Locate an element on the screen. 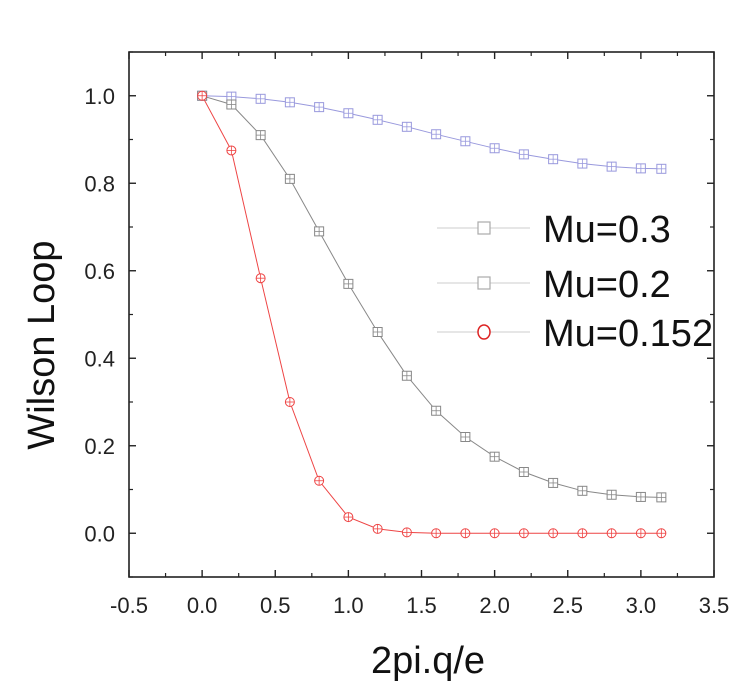 The height and width of the screenshot is (695, 747). legend-label: Mu=0.152 is located at coordinates (628, 334).